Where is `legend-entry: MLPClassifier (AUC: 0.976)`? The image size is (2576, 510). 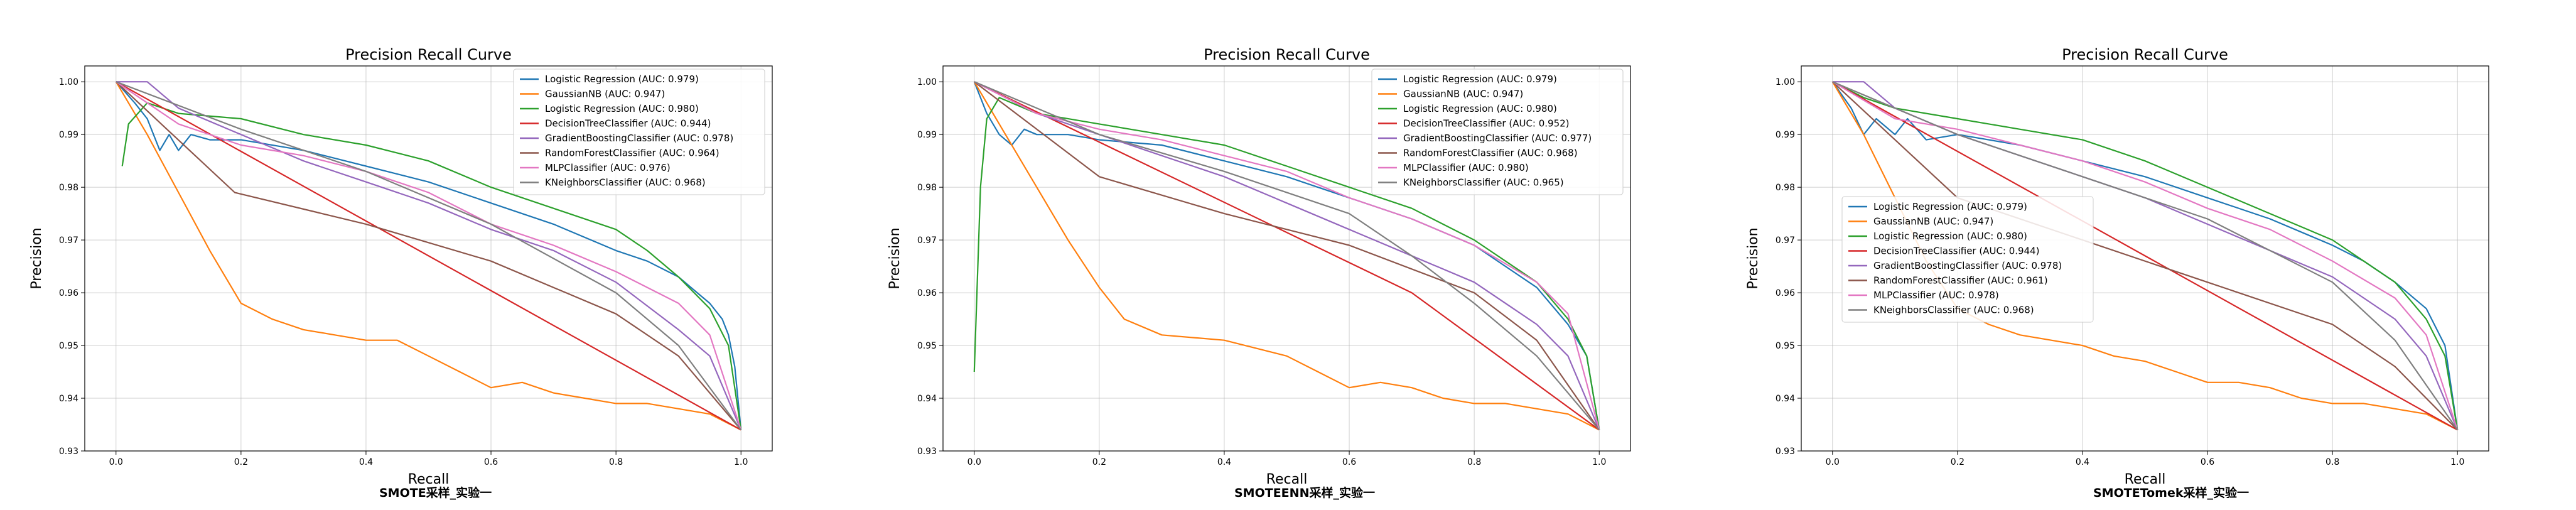
legend-entry: MLPClassifier (AUC: 0.976) is located at coordinates (608, 167).